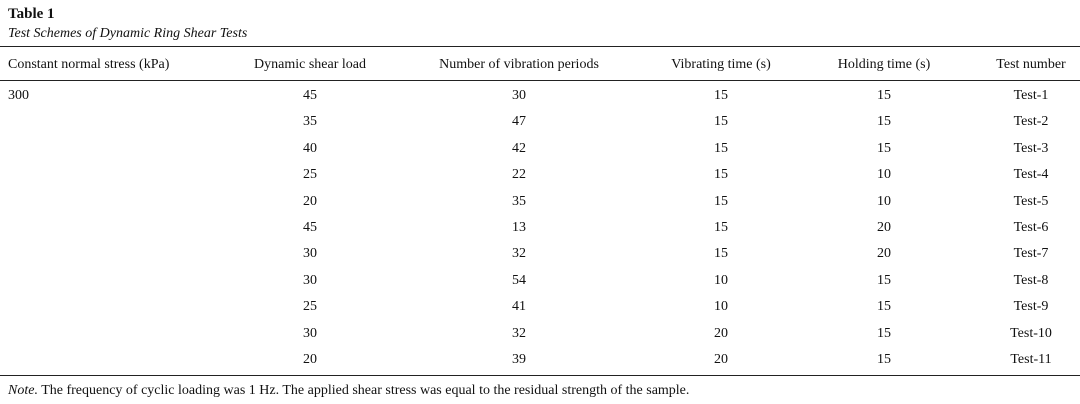 Image resolution: width=1080 pixels, height=404 pixels. What do you see at coordinates (310, 148) in the screenshot?
I see `table-cell: 40` at bounding box center [310, 148].